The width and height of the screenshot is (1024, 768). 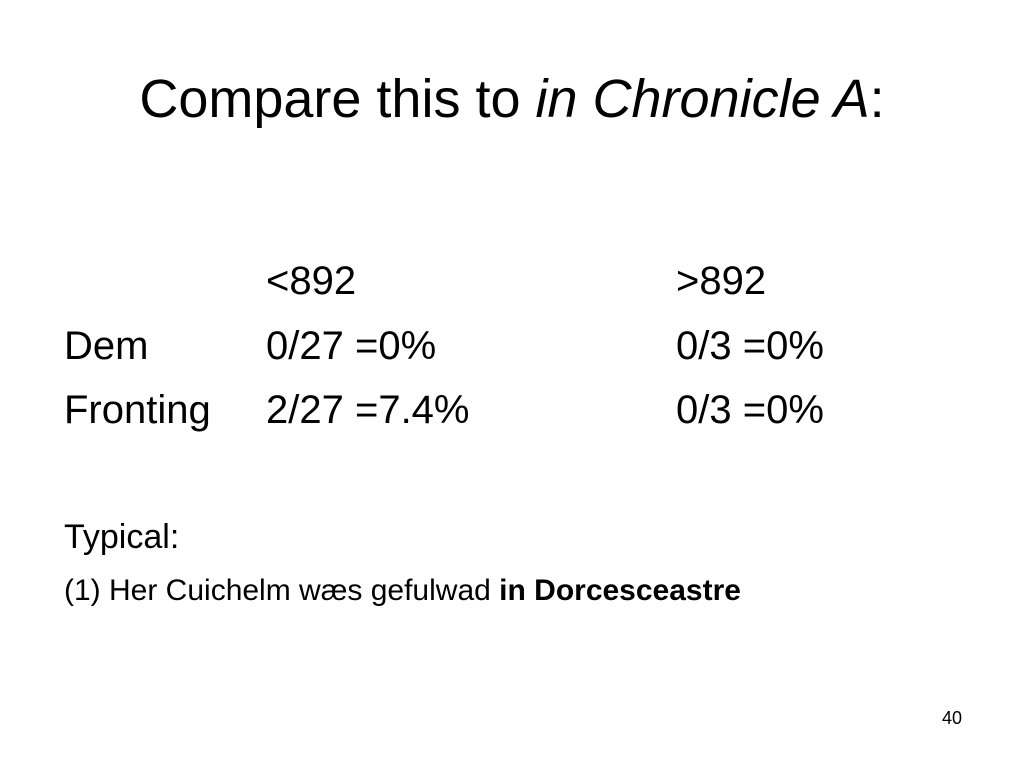 I want to click on slide-title: Compare this to in Chronicle A:, so click(x=512, y=99).